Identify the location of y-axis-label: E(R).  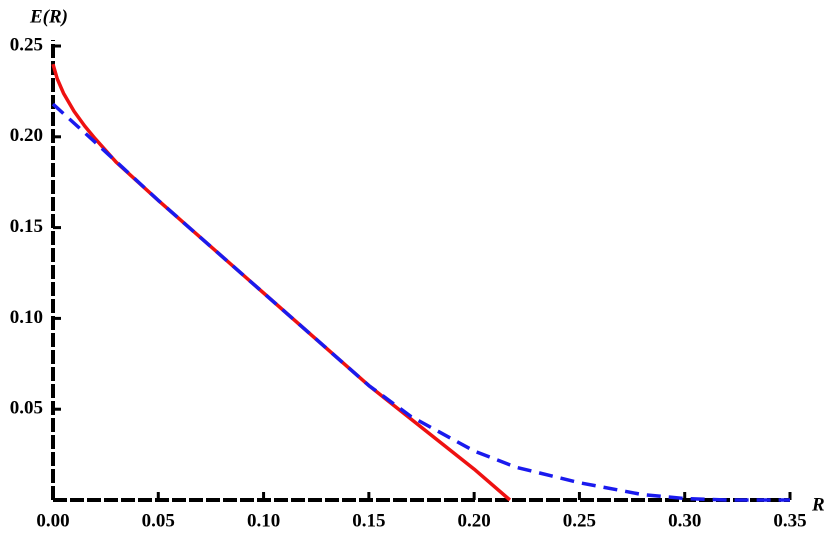
(48, 16).